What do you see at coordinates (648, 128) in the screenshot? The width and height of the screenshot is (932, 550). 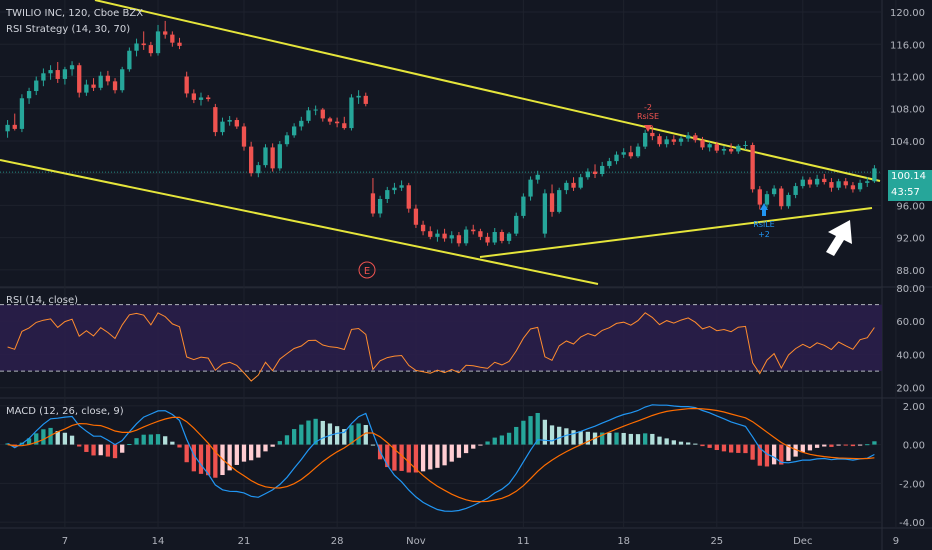 I see `short-signal-arrow` at bounding box center [648, 128].